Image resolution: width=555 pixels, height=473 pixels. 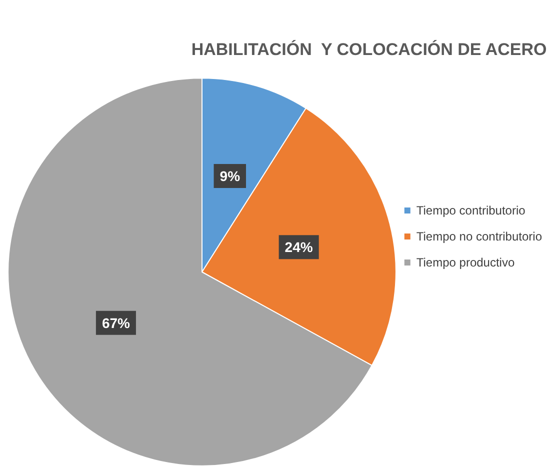 What do you see at coordinates (299, 247) in the screenshot?
I see `data-label: 24%` at bounding box center [299, 247].